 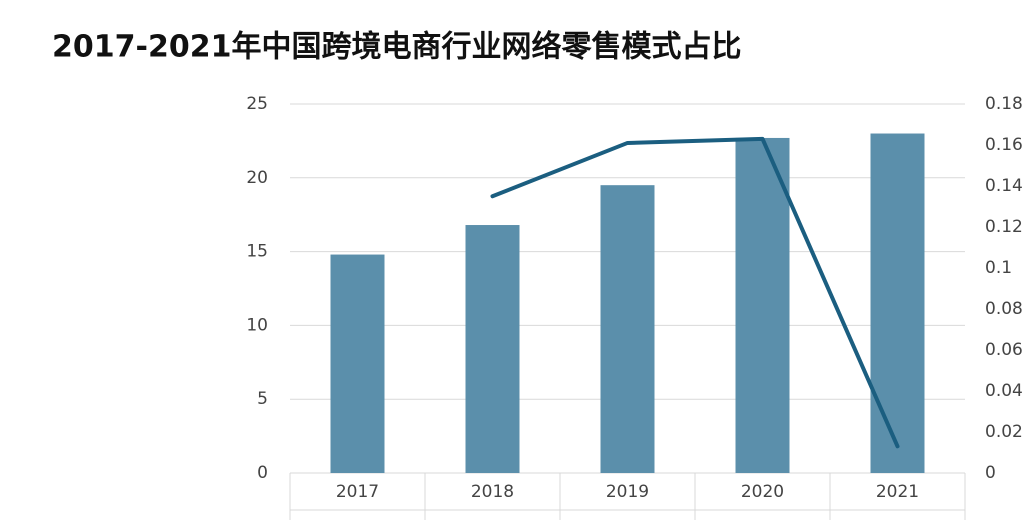 I want to click on y-tick-label: 5, so click(x=262, y=399).